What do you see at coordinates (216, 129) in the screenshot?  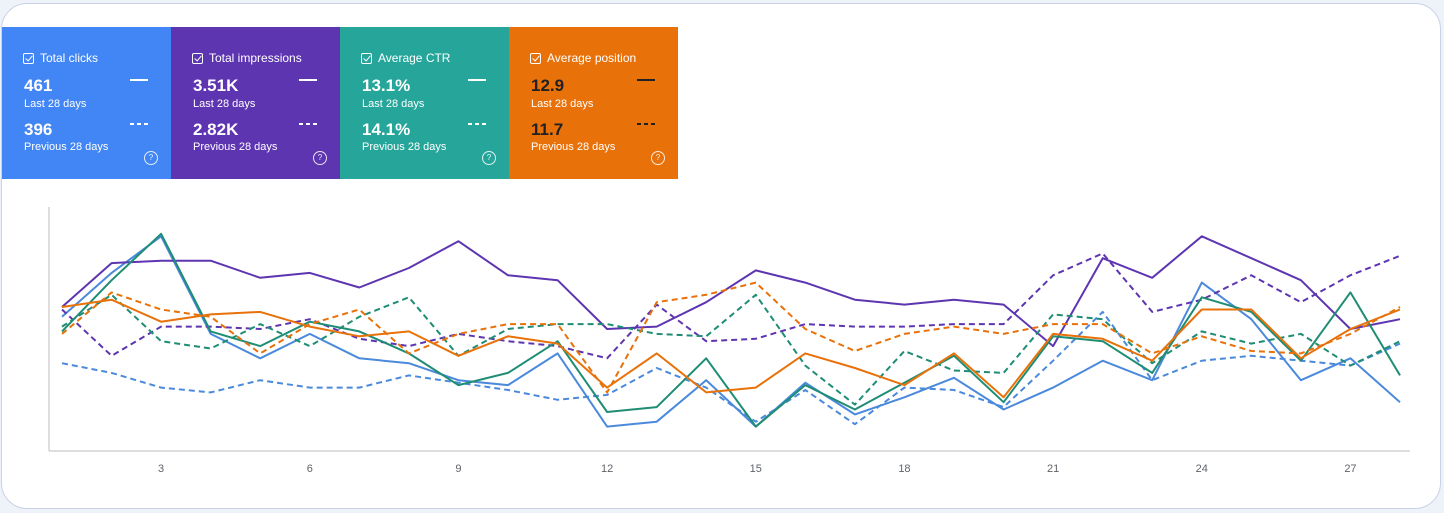 I see `metric-previous-value: 2.82K` at bounding box center [216, 129].